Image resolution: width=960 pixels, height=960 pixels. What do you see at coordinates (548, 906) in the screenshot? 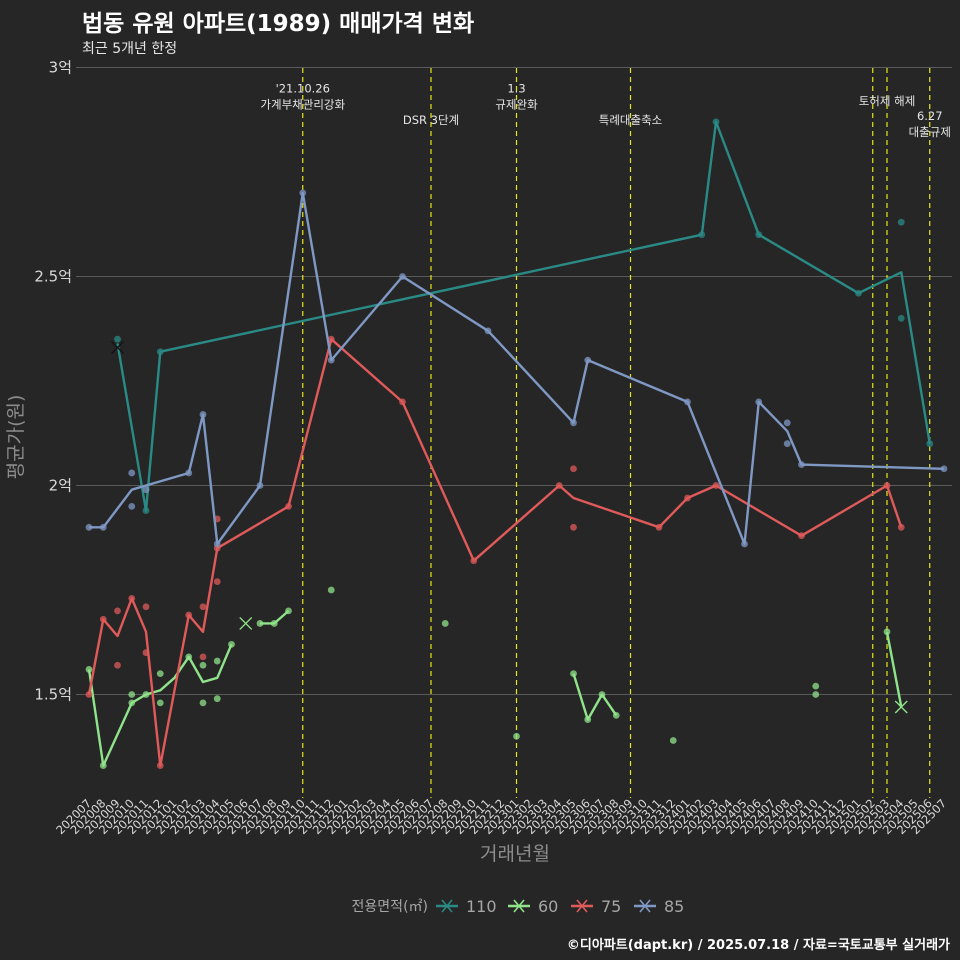
I see `legend-label-60: 60` at bounding box center [548, 906].